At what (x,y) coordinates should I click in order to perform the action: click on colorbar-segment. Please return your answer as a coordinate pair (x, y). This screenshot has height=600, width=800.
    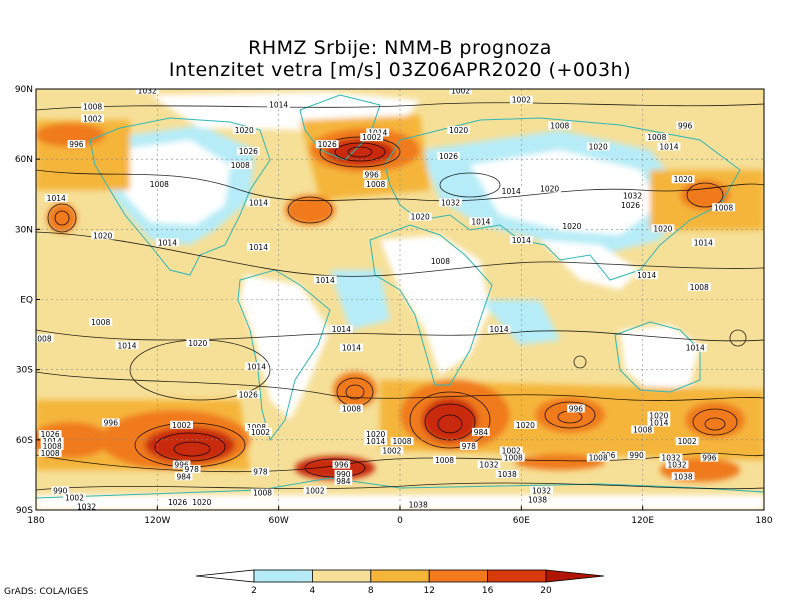
    Looking at the image, I should click on (575, 576).